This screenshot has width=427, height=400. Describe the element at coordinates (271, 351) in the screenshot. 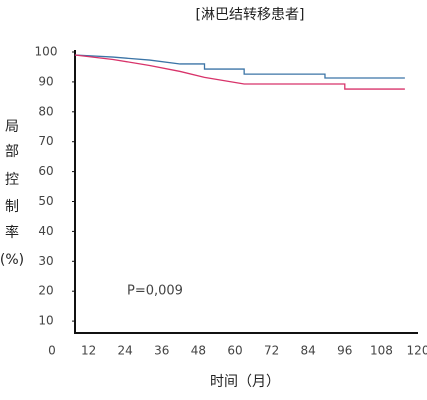

I see `x-tick-label: 72` at that location.